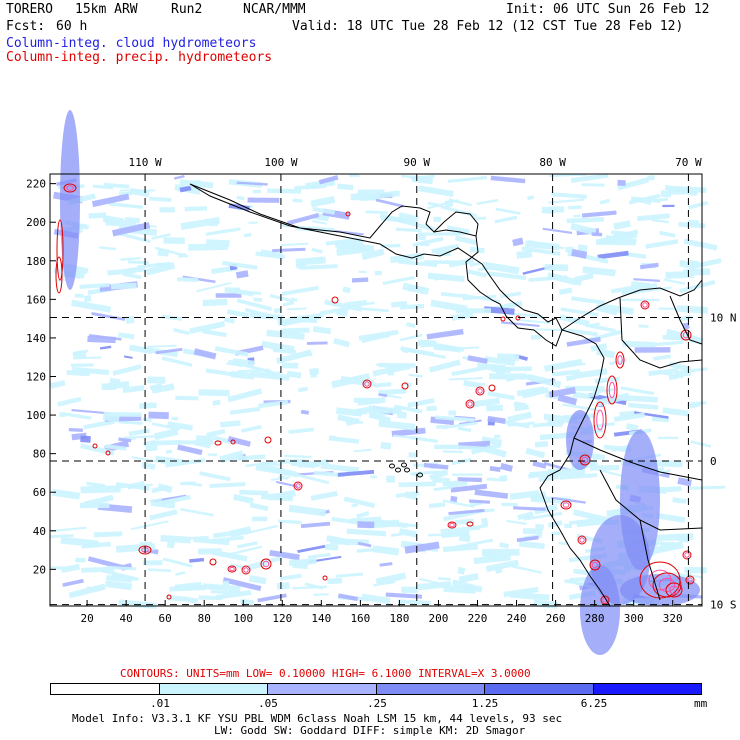 The image size is (740, 740). What do you see at coordinates (36, 377) in the screenshot?
I see `y-tick-label: 120` at bounding box center [36, 377].